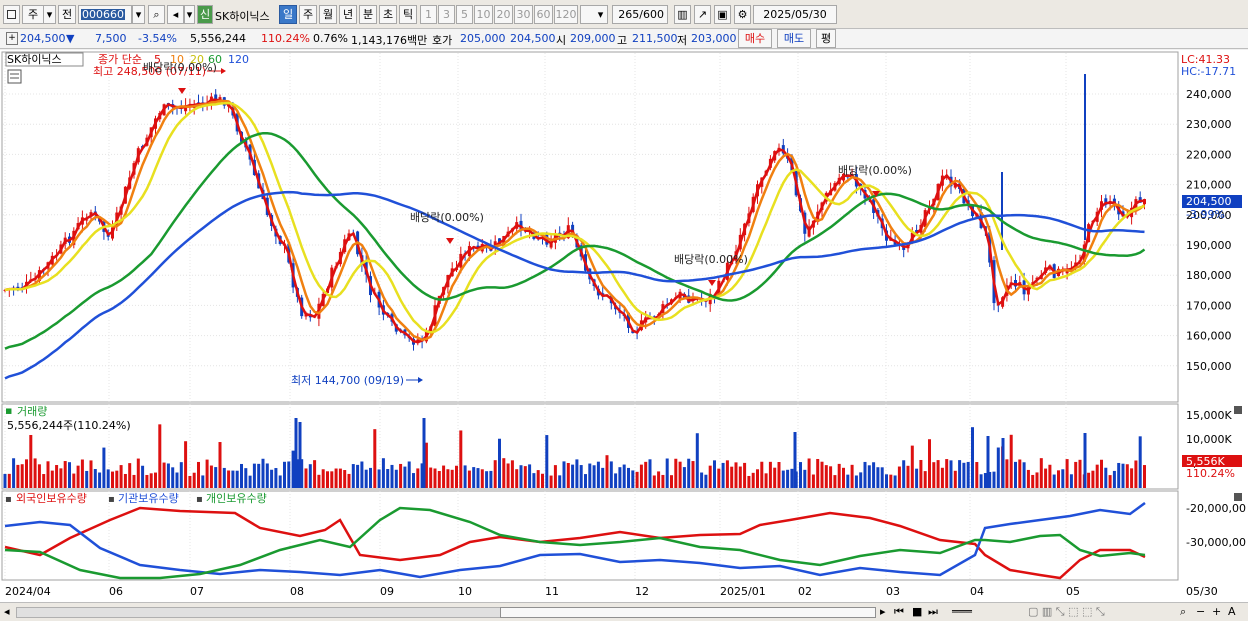 This screenshot has width=1248, height=621. Describe the element at coordinates (542, 591) in the screenshot. I see `x-axis: 2024/04 06 07 08 09 10 11 12 2025/01 02 03 04 05` at that location.